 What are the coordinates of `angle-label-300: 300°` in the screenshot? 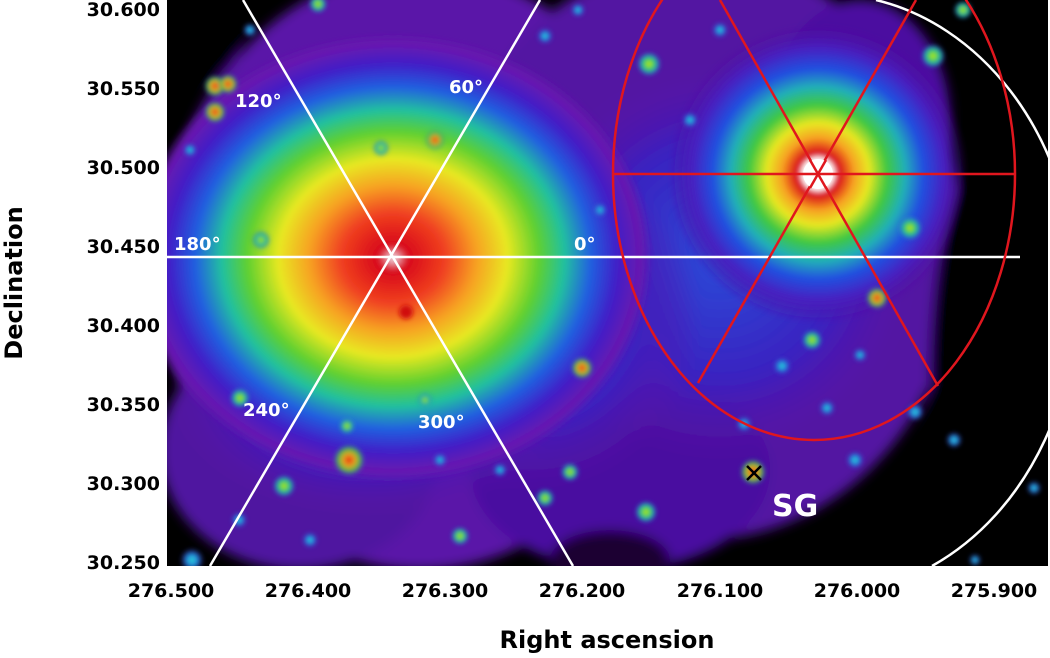 It's located at (441, 422).